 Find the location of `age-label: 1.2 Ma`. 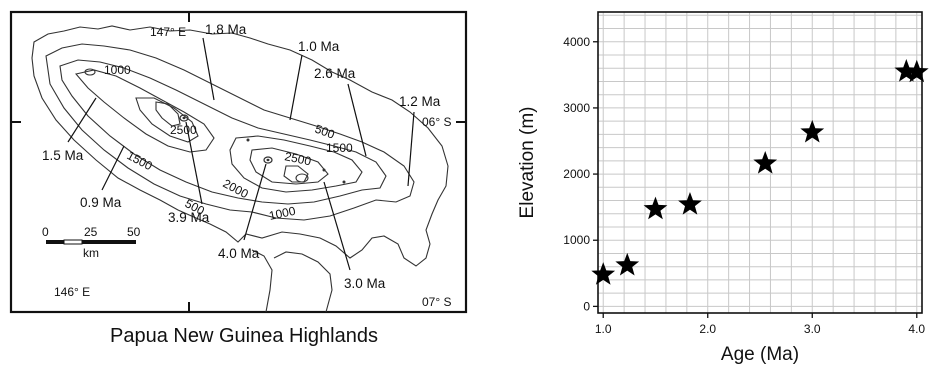

age-label: 1.2 Ma is located at coordinates (420, 101).